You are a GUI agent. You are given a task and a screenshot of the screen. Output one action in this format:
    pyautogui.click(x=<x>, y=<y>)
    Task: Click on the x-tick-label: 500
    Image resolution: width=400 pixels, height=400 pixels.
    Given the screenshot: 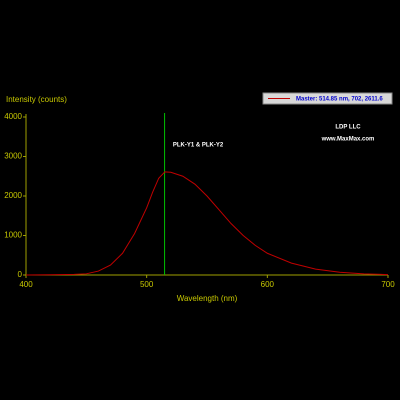 What is the action you would take?
    pyautogui.click(x=147, y=284)
    